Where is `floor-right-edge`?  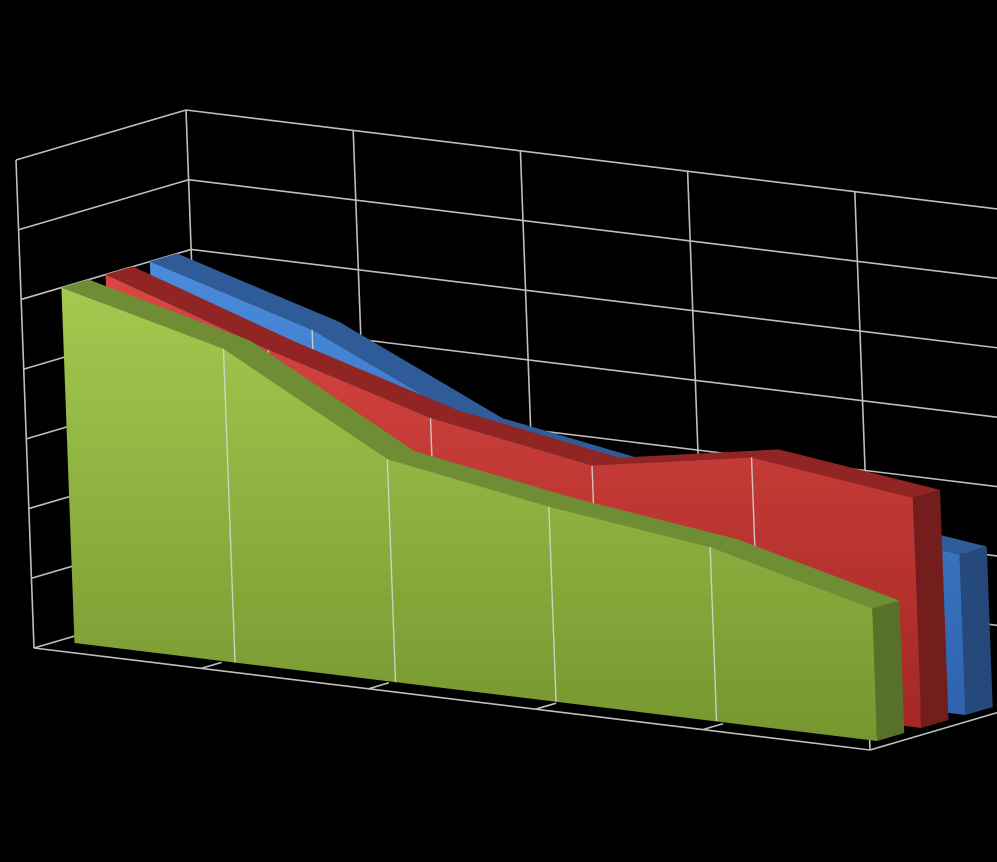 floor-right-edge is located at coordinates (933, 731).